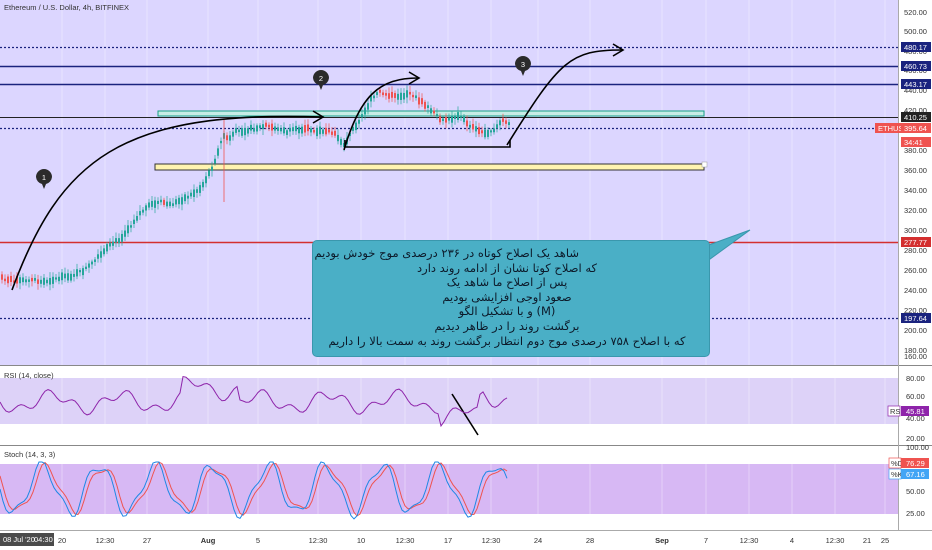 This screenshot has height=550, width=932. Describe the element at coordinates (29, 375) in the screenshot. I see `rsi-title: RSI (14, close)` at that location.